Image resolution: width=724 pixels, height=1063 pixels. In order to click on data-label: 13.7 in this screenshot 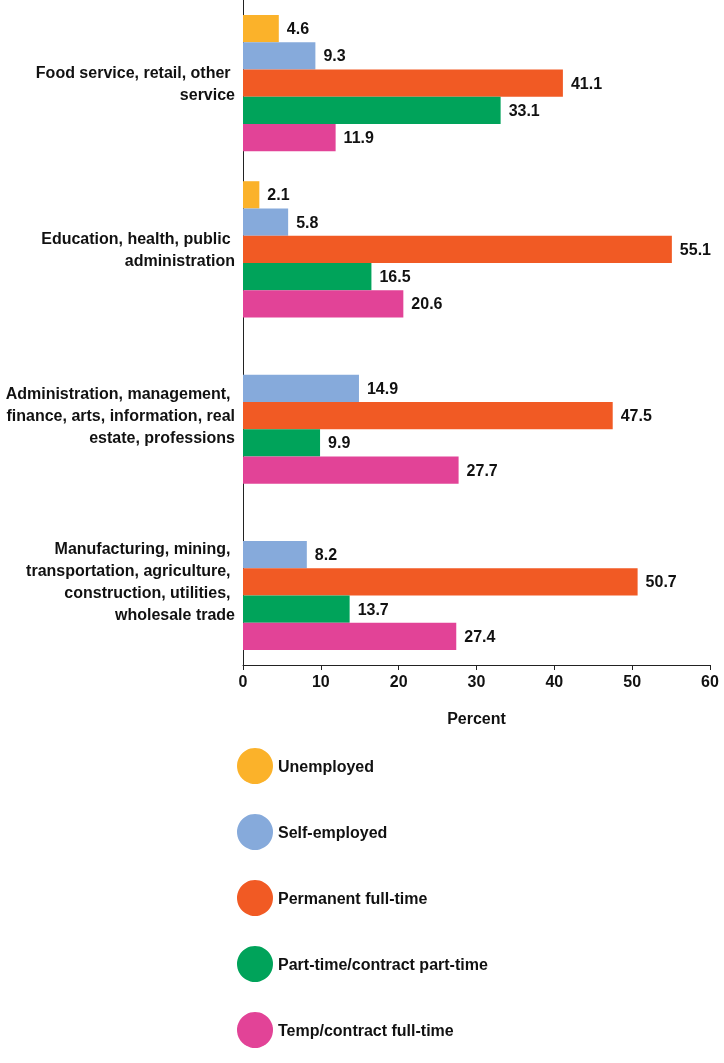, I will do `click(373, 609)`.